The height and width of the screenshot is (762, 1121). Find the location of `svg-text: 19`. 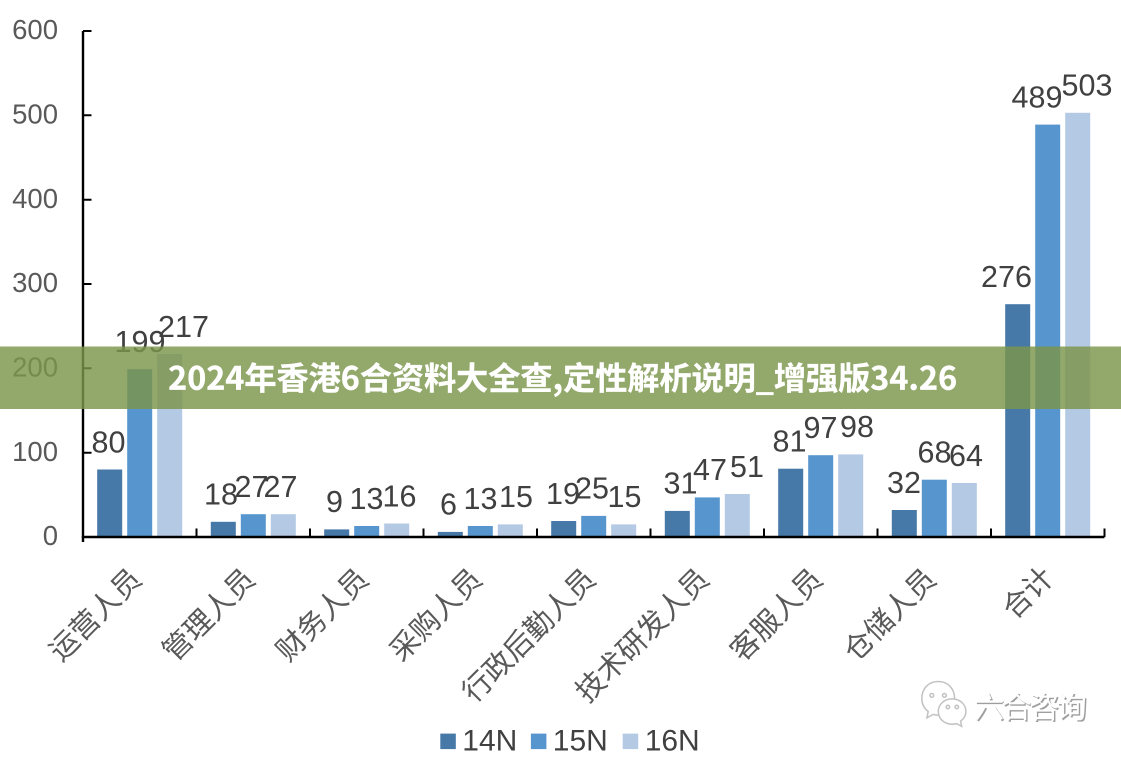

svg-text: 19 is located at coordinates (563, 494).